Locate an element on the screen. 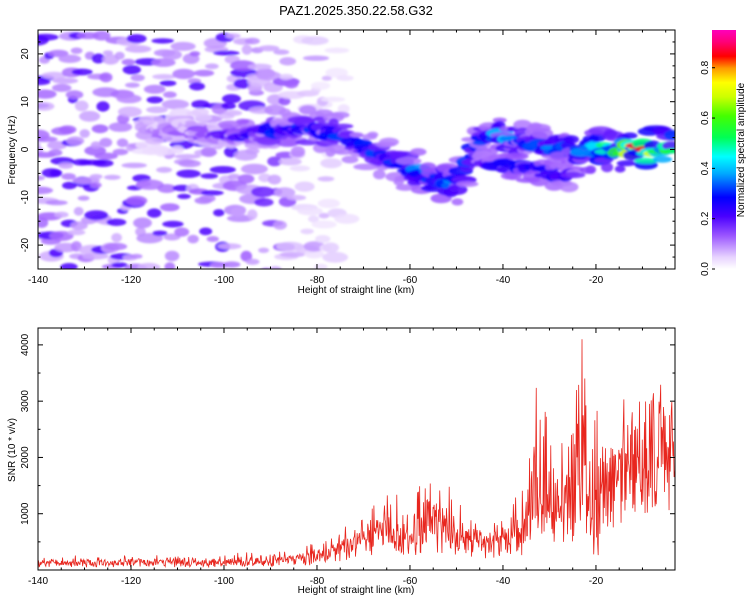 Image resolution: width=750 pixels, height=600 pixels. colorbar-gradient is located at coordinates (724, 149).